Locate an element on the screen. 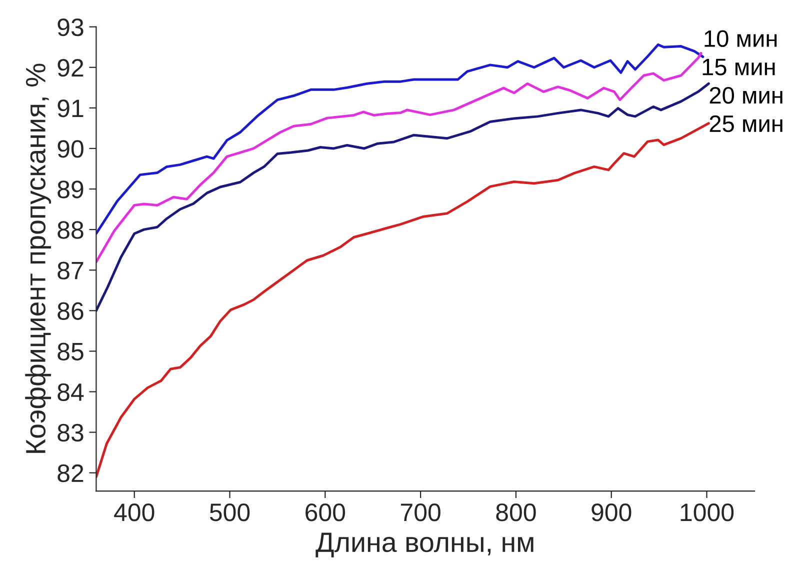 This screenshot has width=795, height=571. x-axis-title: Длина волны, нм is located at coordinates (425, 545).